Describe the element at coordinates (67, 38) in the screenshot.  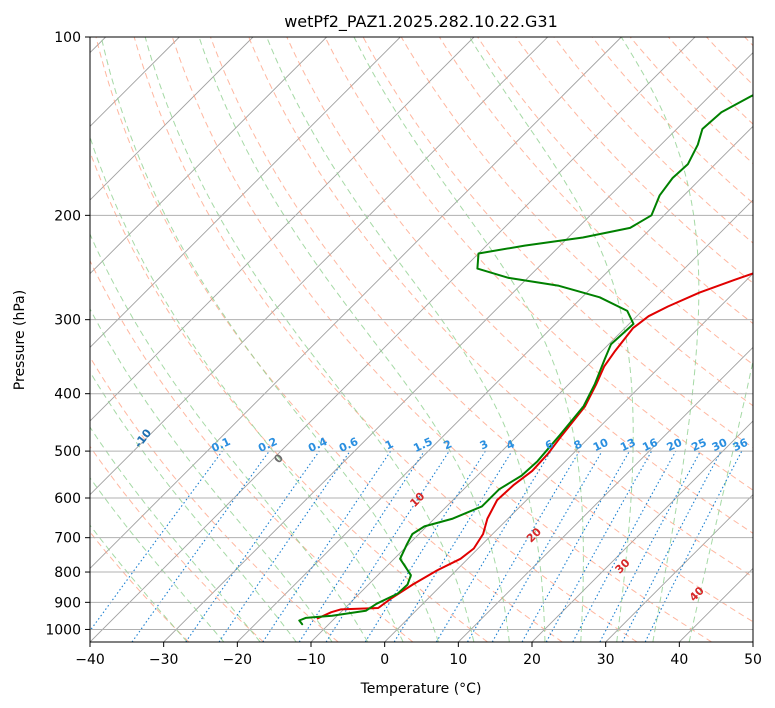
I see `y-tick-label: 100` at that location.